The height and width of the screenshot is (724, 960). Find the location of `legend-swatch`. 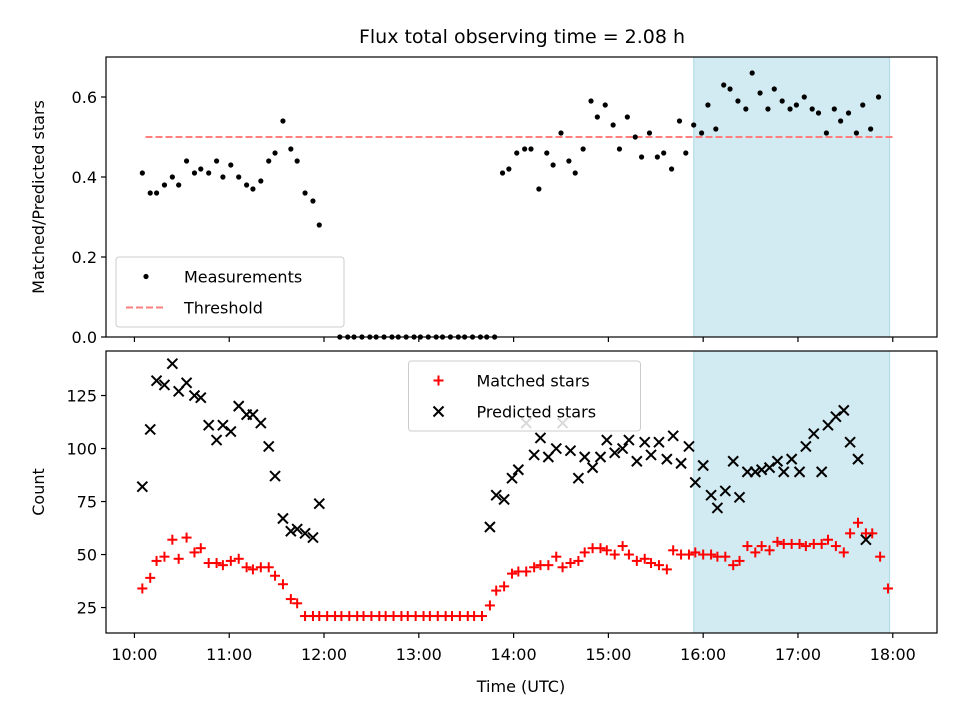

legend-swatch is located at coordinates (438, 411).